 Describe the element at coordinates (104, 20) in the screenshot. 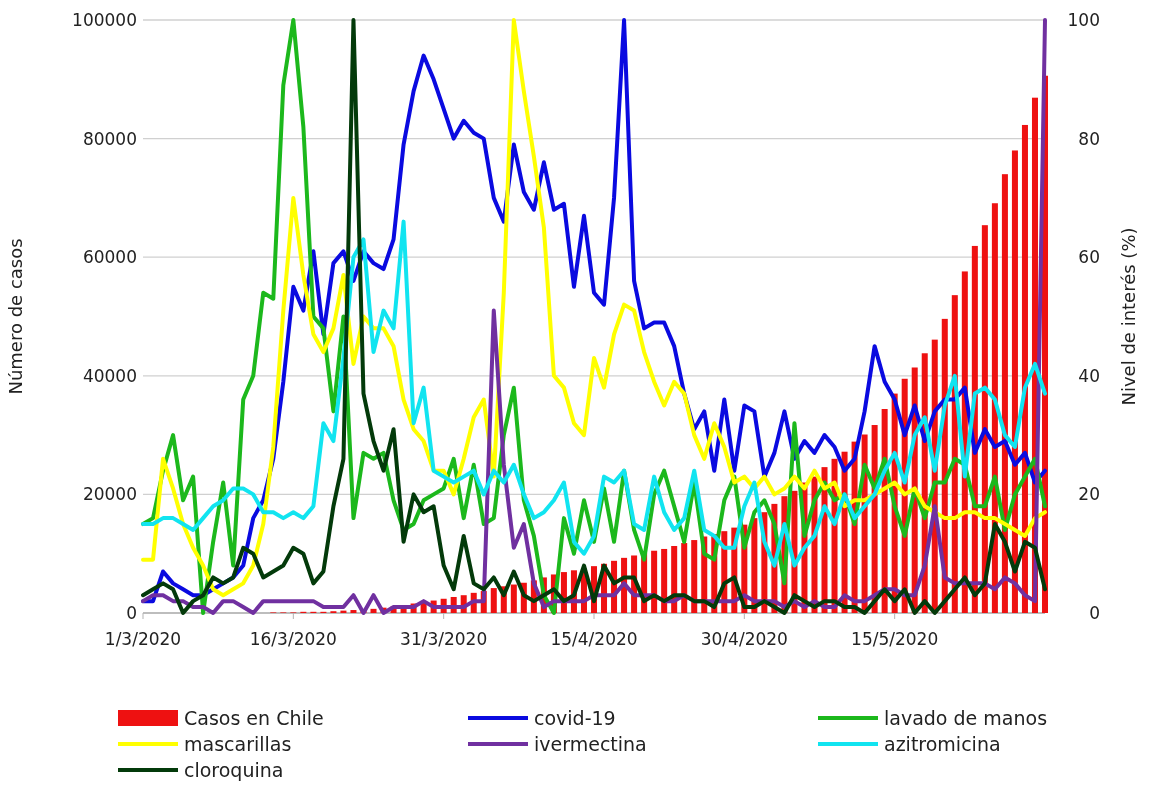

I see `y-tick-label: 100000` at that location.